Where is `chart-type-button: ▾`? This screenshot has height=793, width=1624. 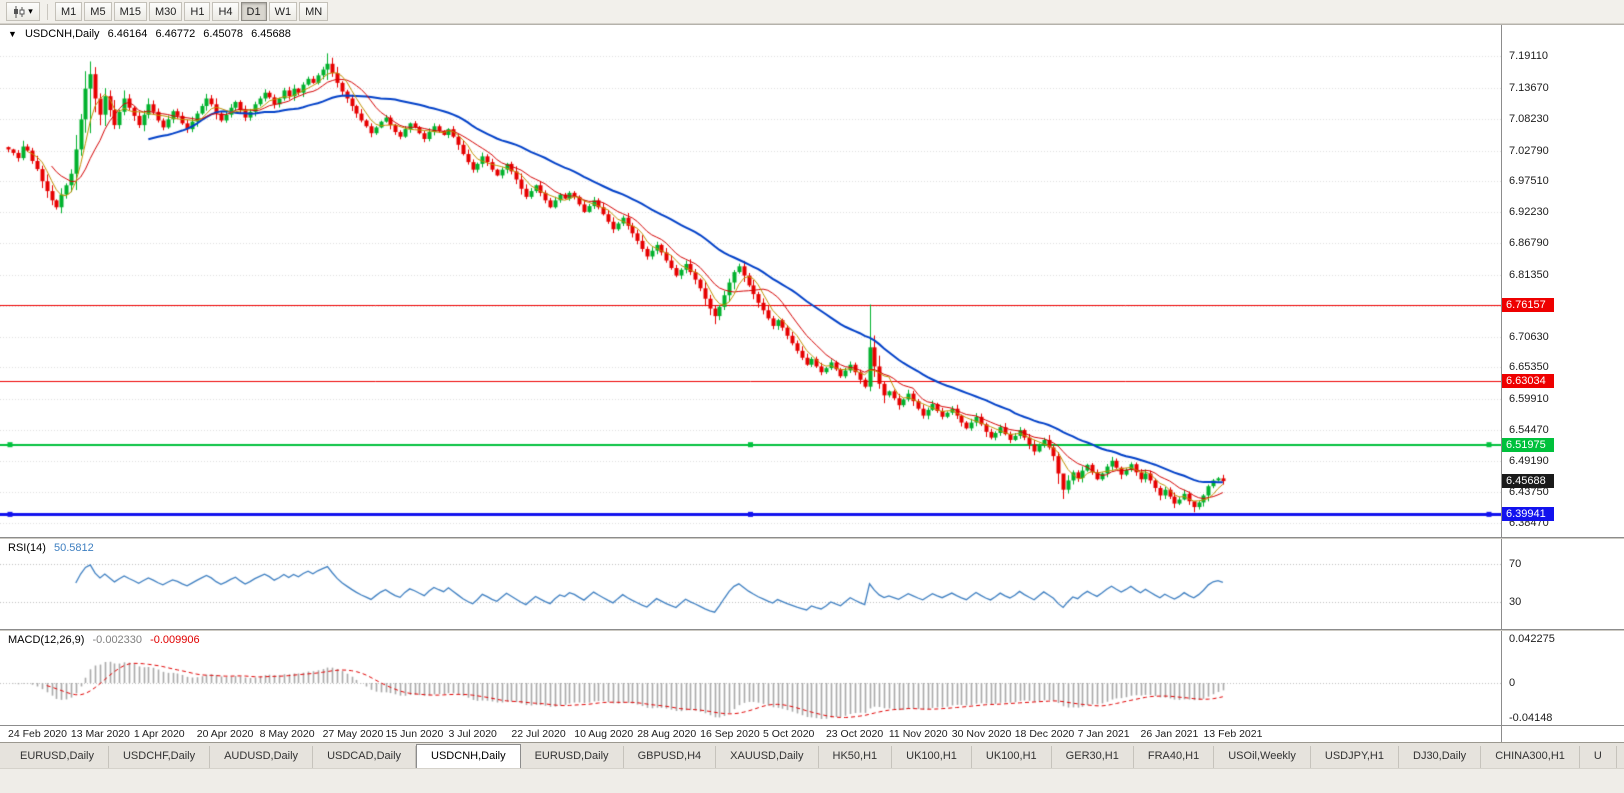 chart-type-button: ▾ is located at coordinates (23, 11).